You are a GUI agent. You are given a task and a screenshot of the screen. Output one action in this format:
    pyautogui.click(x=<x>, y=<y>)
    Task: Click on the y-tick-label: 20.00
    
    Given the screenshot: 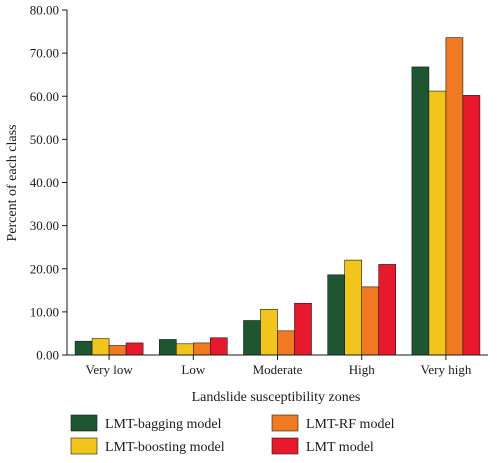 What is the action you would take?
    pyautogui.click(x=44, y=268)
    